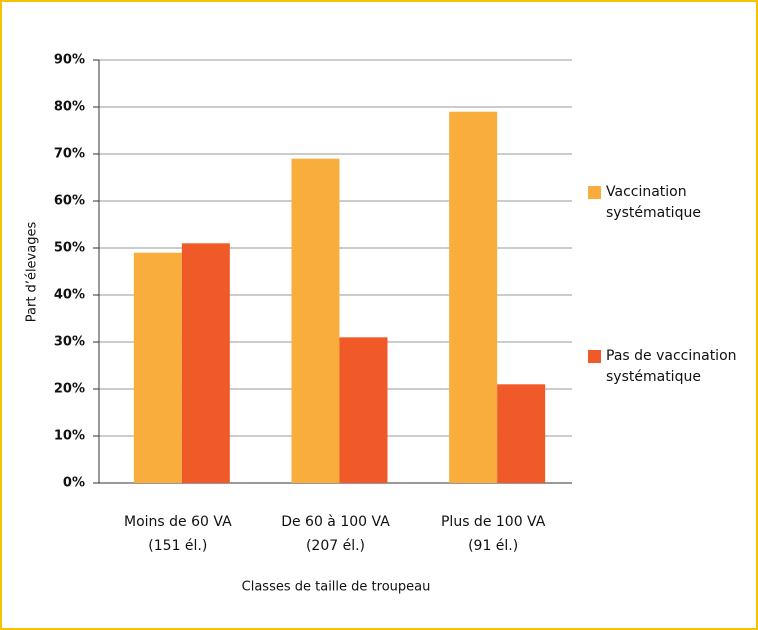  What do you see at coordinates (69, 248) in the screenshot?
I see `y-tick-label: 50%` at bounding box center [69, 248].